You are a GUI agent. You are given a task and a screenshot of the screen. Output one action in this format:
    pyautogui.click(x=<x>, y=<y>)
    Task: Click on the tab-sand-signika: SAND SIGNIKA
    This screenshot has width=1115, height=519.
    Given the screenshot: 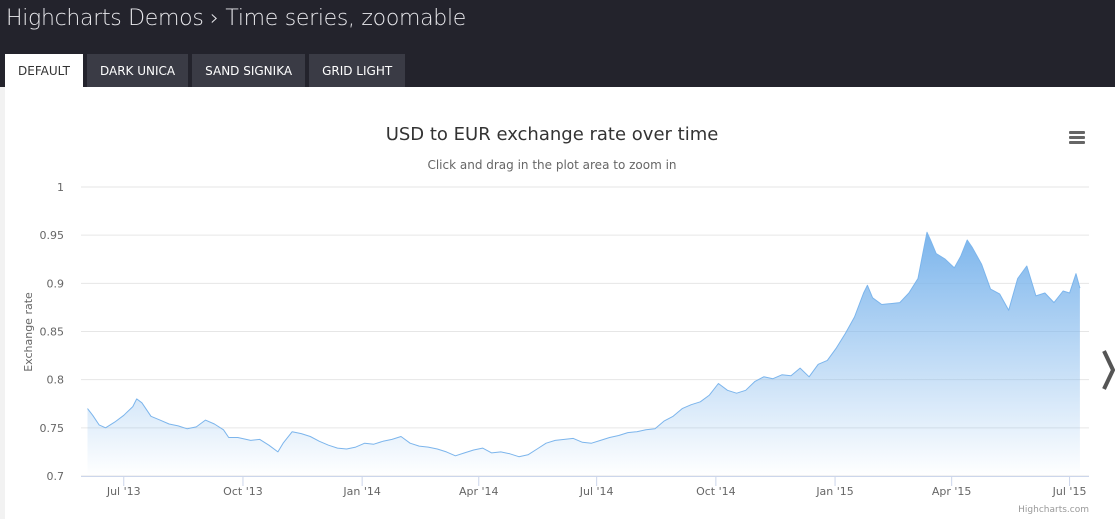 What is the action you would take?
    pyautogui.click(x=249, y=70)
    